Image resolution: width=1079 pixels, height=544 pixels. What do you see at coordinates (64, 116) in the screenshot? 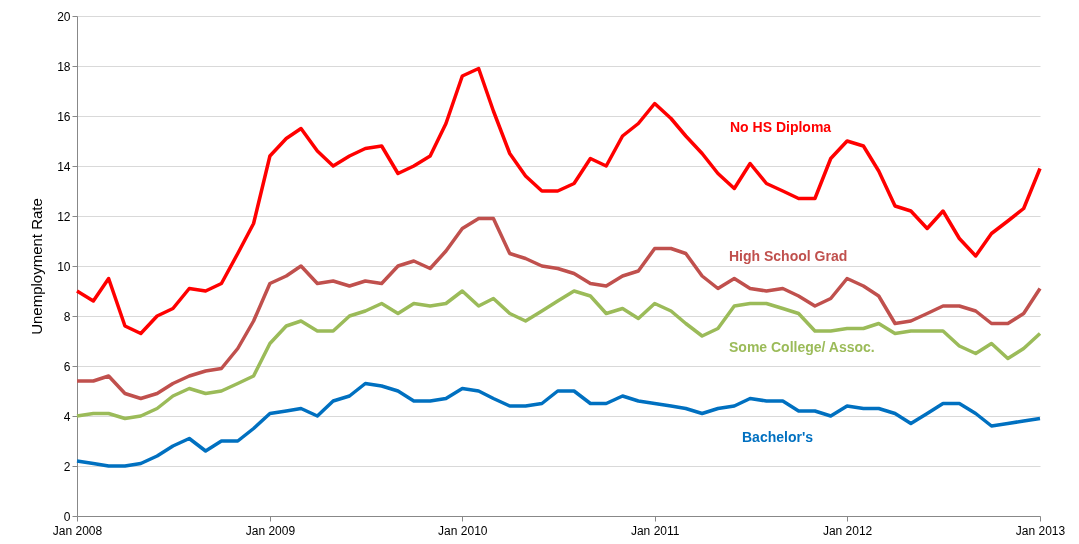
I see `y-tick-label: 16` at bounding box center [64, 116].